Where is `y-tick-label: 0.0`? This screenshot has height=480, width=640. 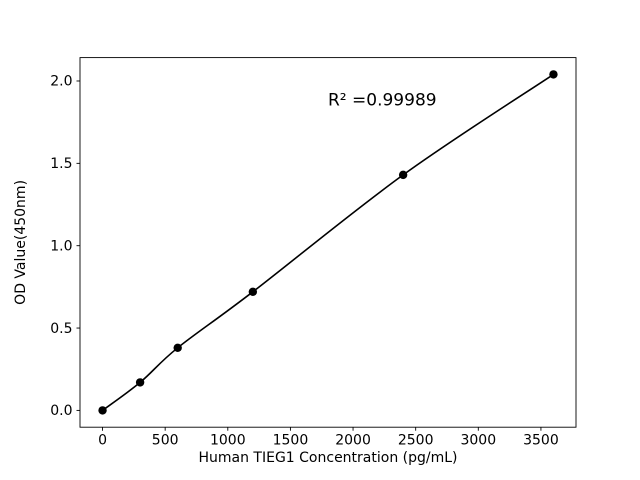 y-tick-label: 0.0 is located at coordinates (61, 411).